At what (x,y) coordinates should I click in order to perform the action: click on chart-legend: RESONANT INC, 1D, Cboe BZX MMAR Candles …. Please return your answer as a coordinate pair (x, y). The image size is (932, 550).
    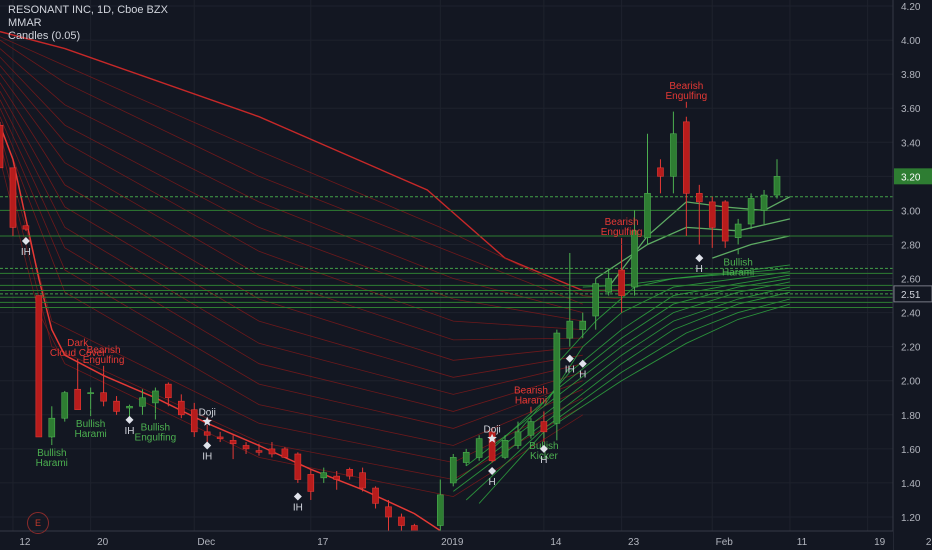
    Looking at the image, I should click on (88, 23).